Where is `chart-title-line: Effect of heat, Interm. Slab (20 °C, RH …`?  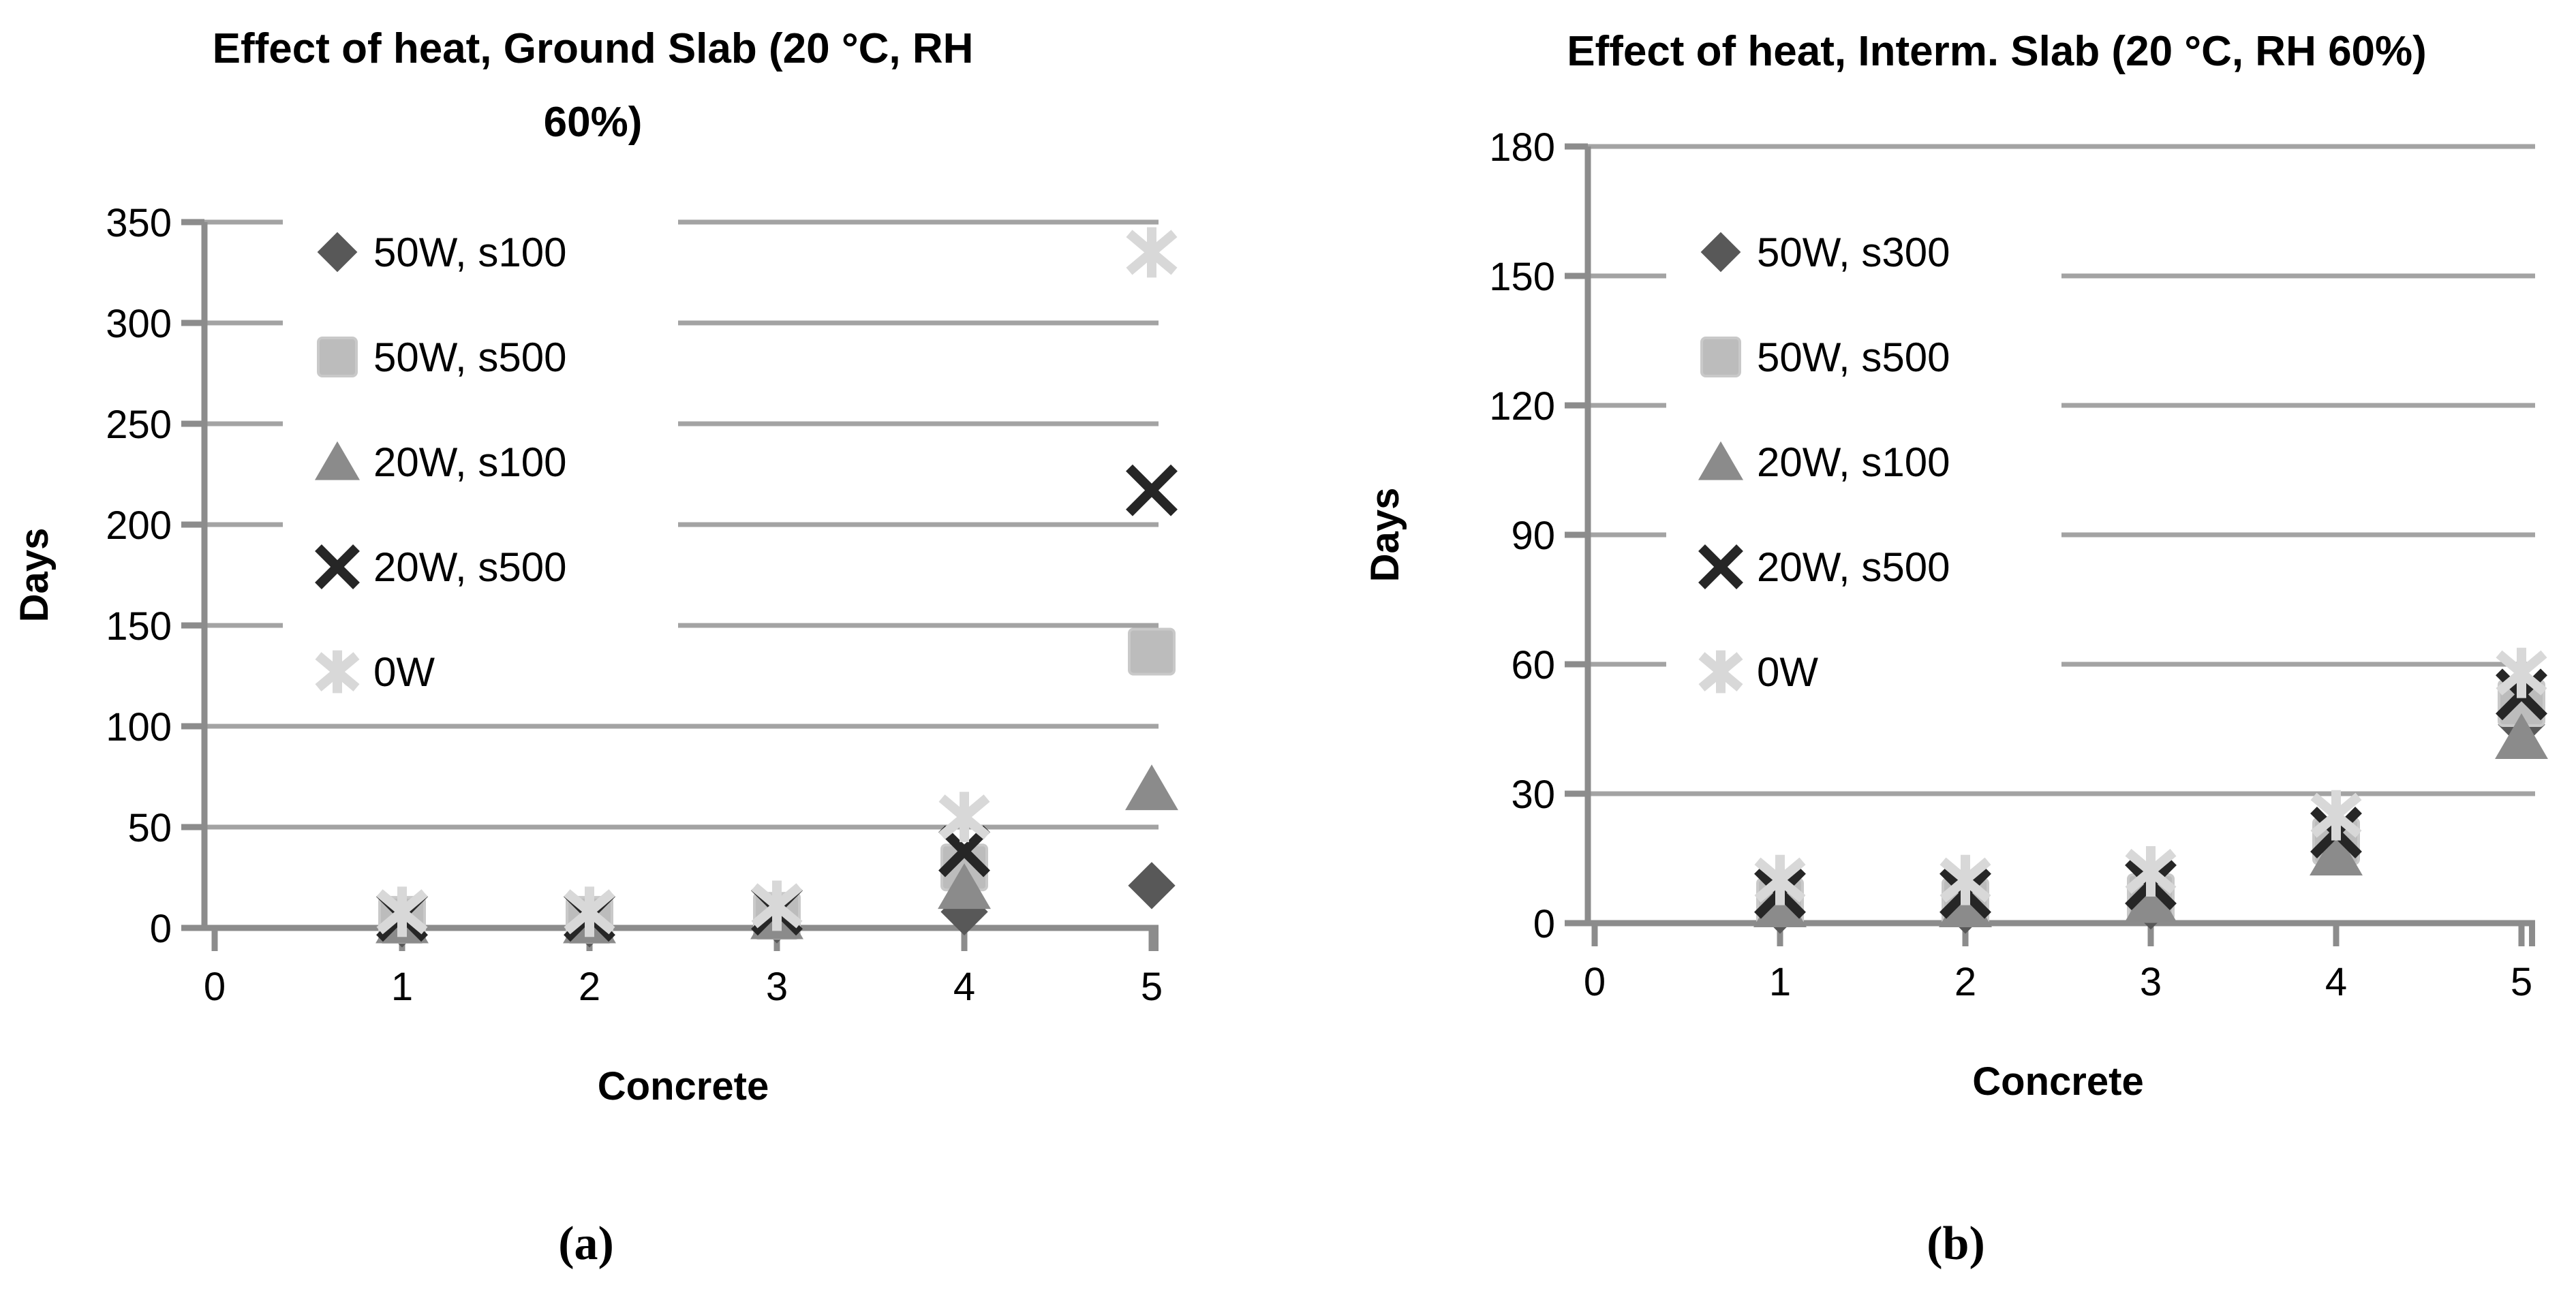 chart-title-line: Effect of heat, Interm. Slab (20 °C, RH … is located at coordinates (1997, 51).